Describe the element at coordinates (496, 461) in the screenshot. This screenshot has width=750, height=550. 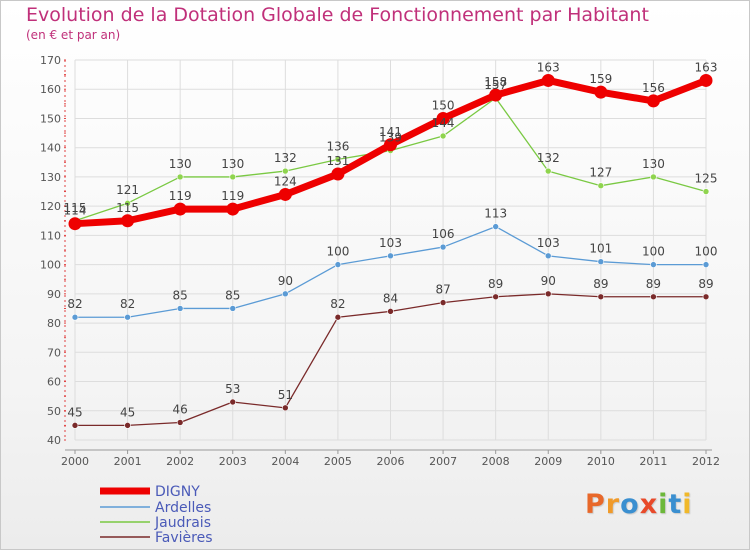
I see `x-tick-label: 2008` at that location.